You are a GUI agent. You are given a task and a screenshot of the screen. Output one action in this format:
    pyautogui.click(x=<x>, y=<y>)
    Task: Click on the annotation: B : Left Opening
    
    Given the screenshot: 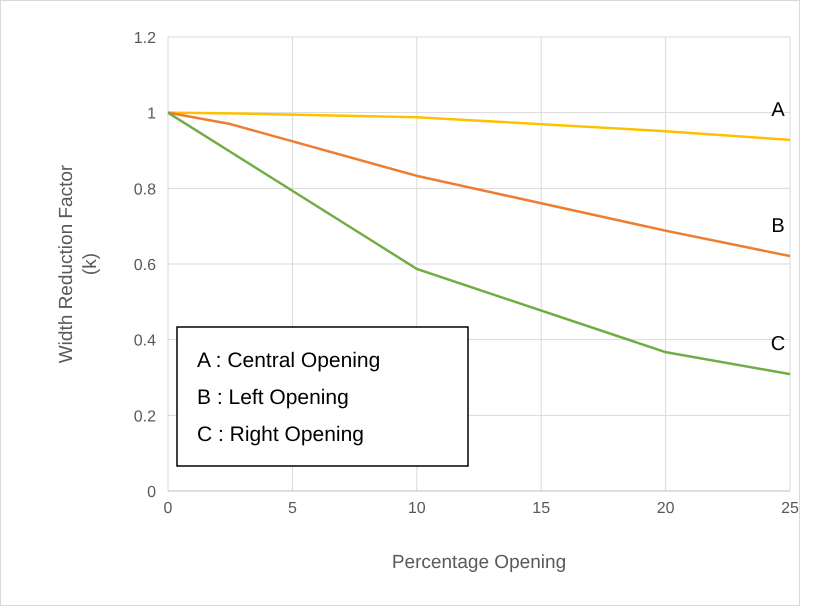 What is the action you would take?
    pyautogui.click(x=273, y=397)
    